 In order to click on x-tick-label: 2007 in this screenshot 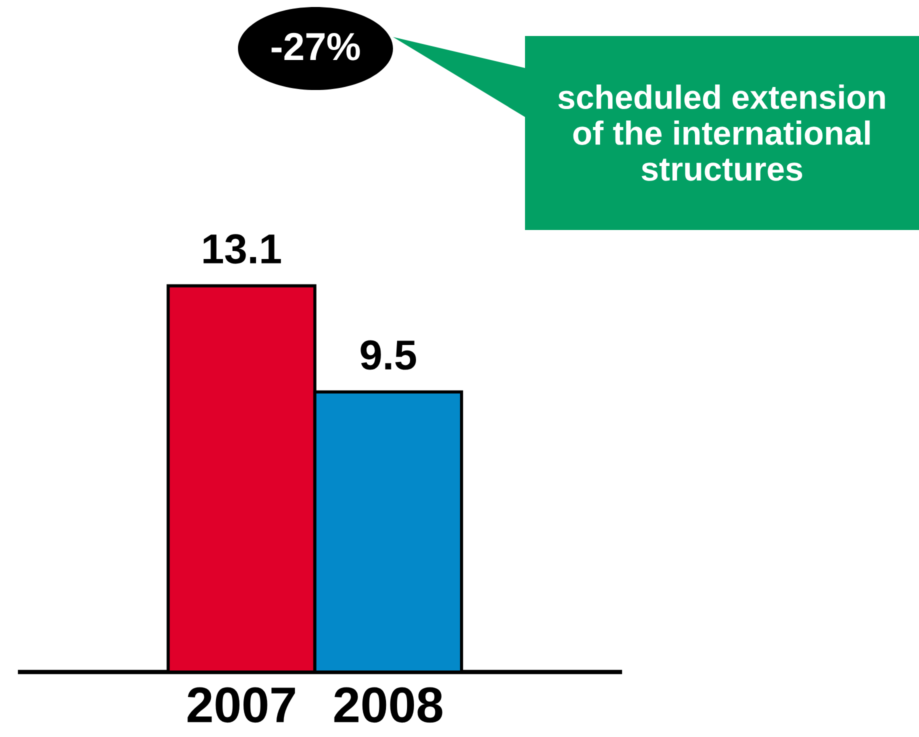, I will do `click(241, 705)`.